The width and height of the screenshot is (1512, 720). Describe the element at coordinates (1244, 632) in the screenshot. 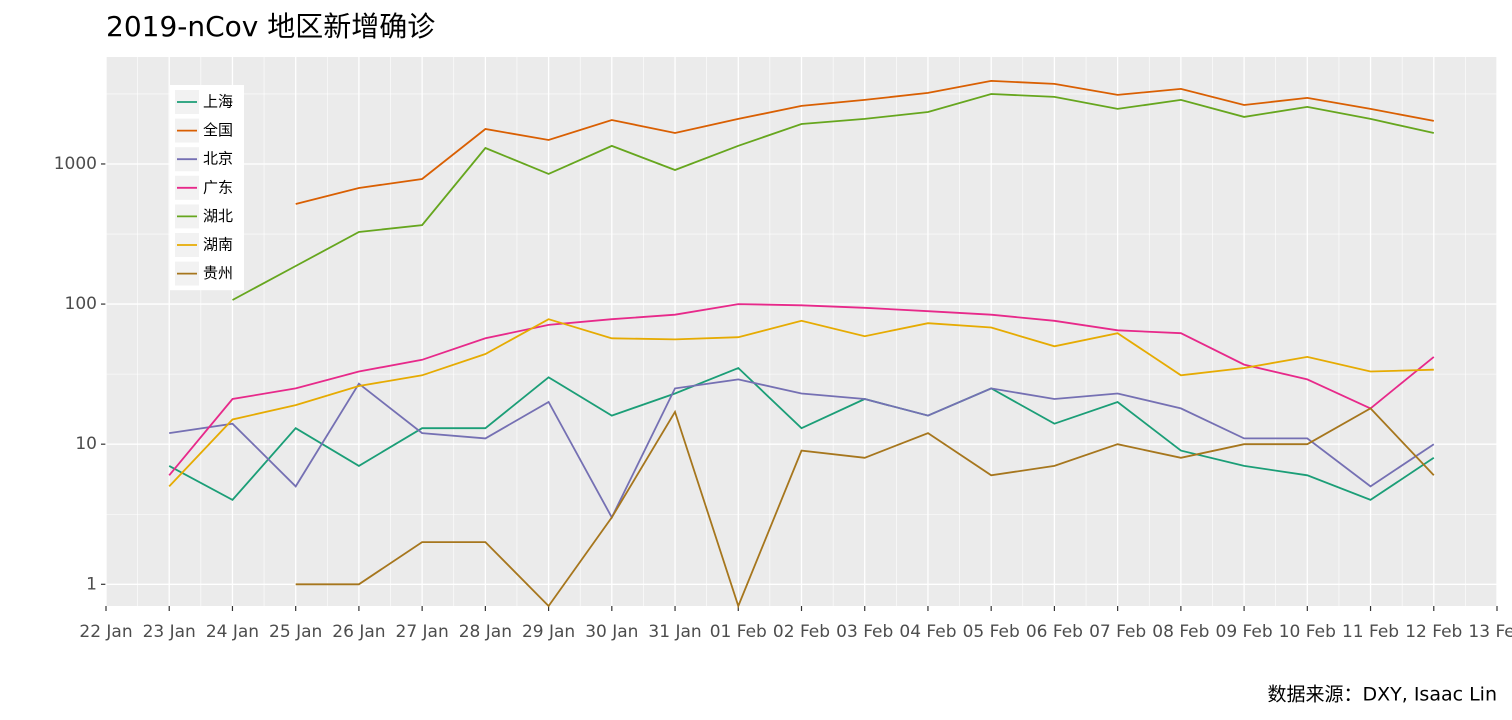

I see `x-tick-label: 09 Feb` at that location.